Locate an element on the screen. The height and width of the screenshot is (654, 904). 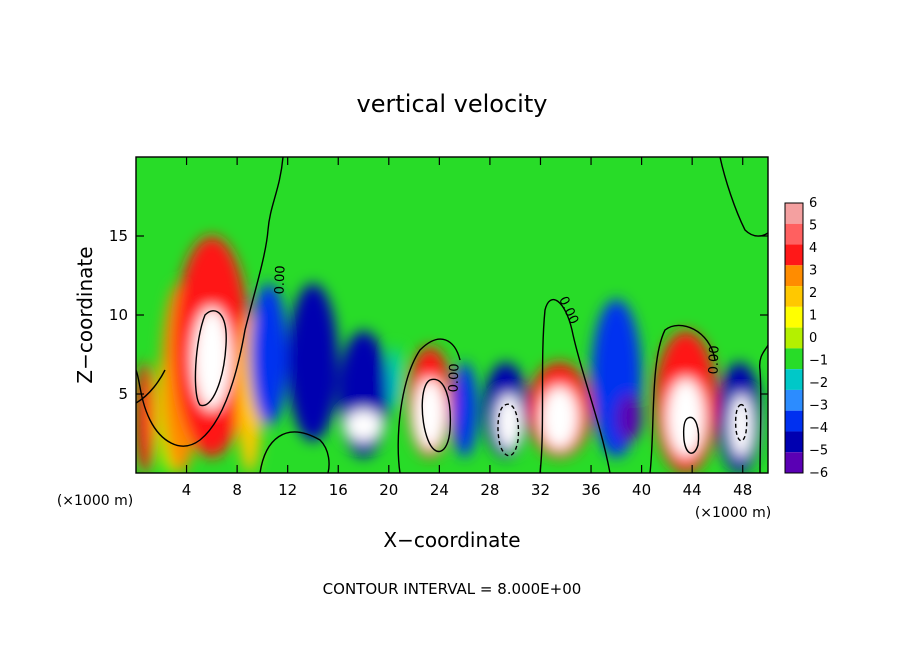
colorbar-label: 5 is located at coordinates (813, 226).